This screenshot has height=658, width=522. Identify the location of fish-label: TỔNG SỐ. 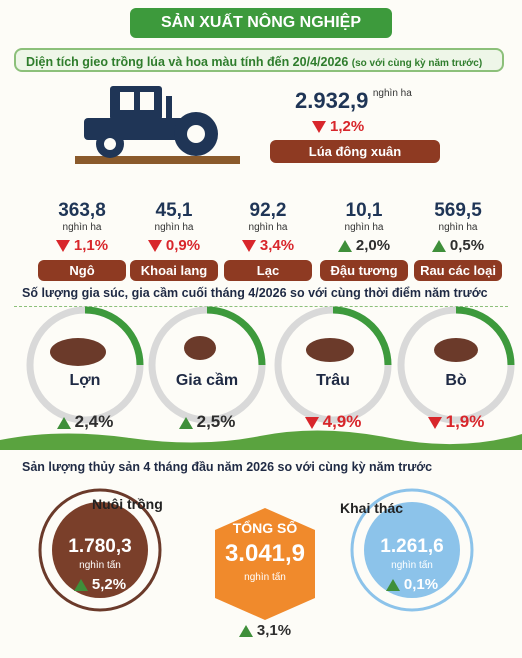
(265, 528).